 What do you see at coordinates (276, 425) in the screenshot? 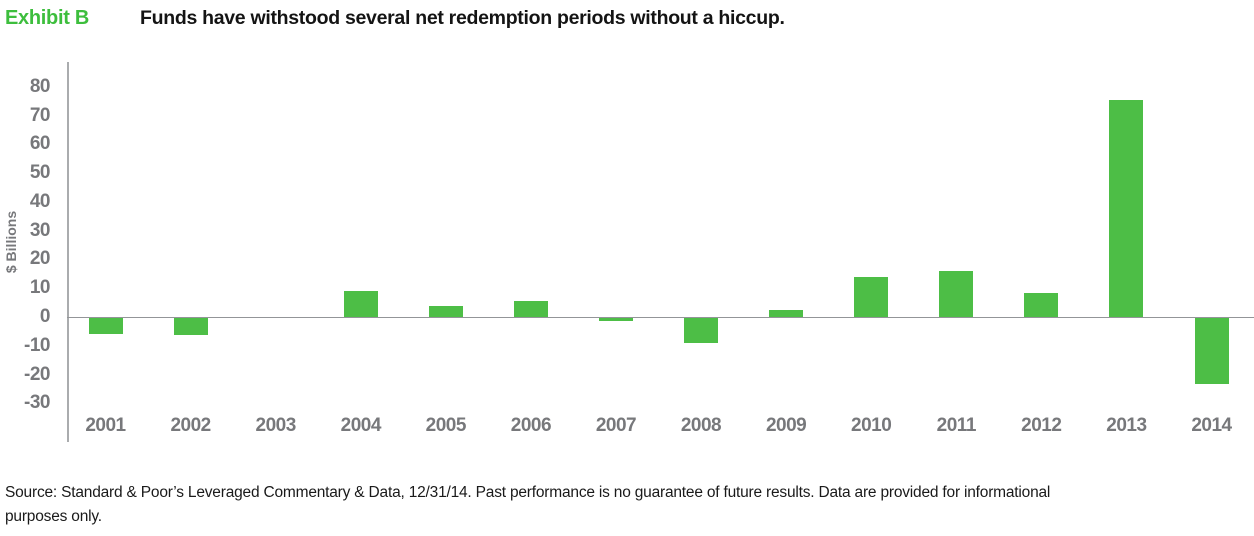
I see `x-axis-label-2003: 2003` at bounding box center [276, 425].